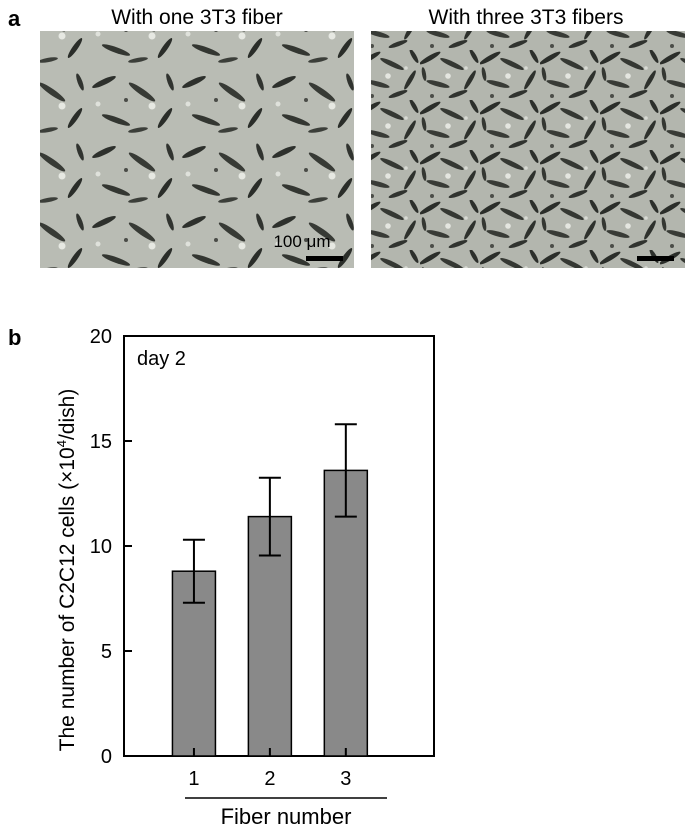  Describe the element at coordinates (655, 258) in the screenshot. I see `scale-bar-right` at that location.